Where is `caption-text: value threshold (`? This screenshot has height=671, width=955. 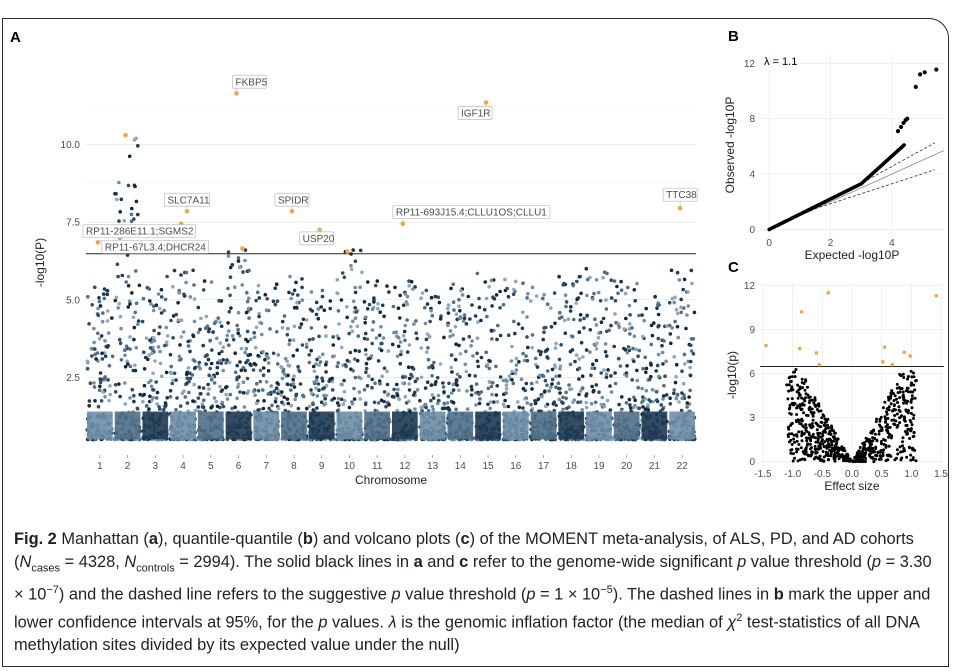 caption-text: value threshold ( is located at coordinates (809, 561).